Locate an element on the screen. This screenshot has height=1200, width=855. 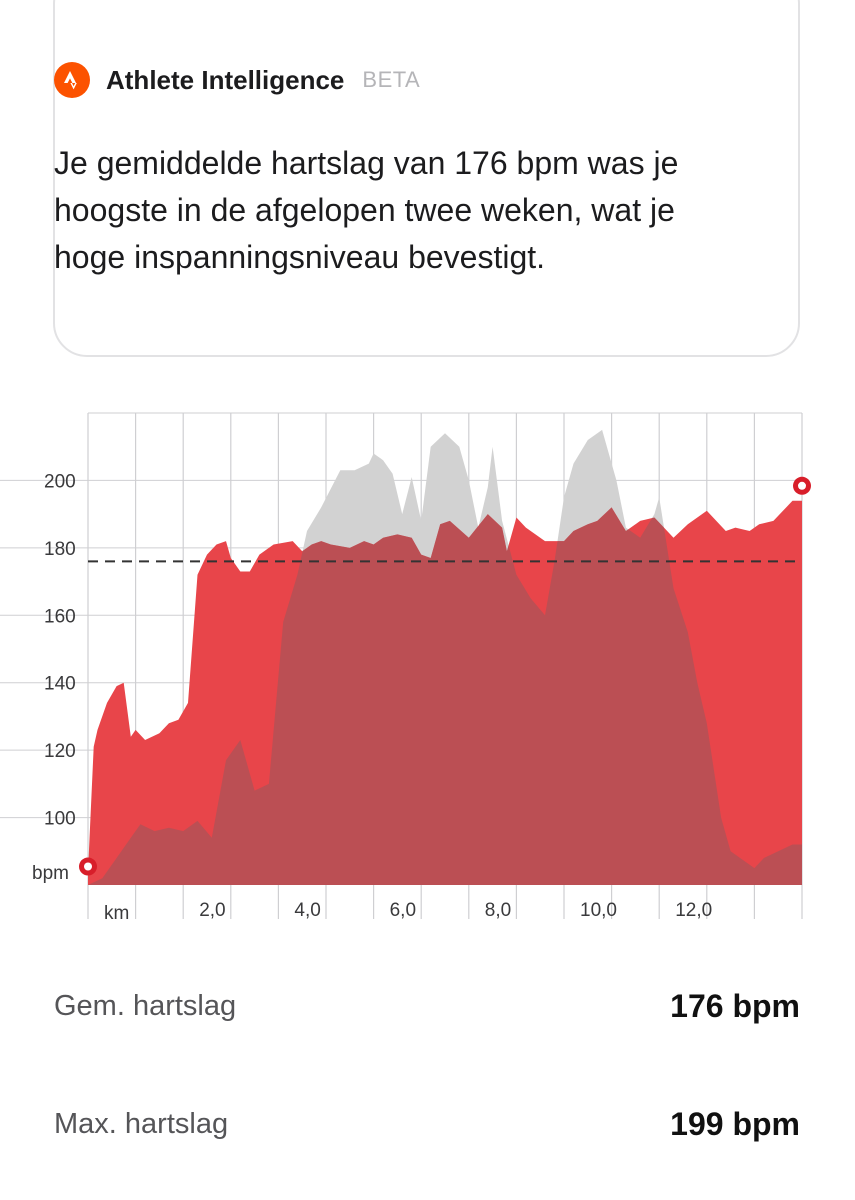
max-heart-rate-label: Max. hartslag is located at coordinates (141, 1124).